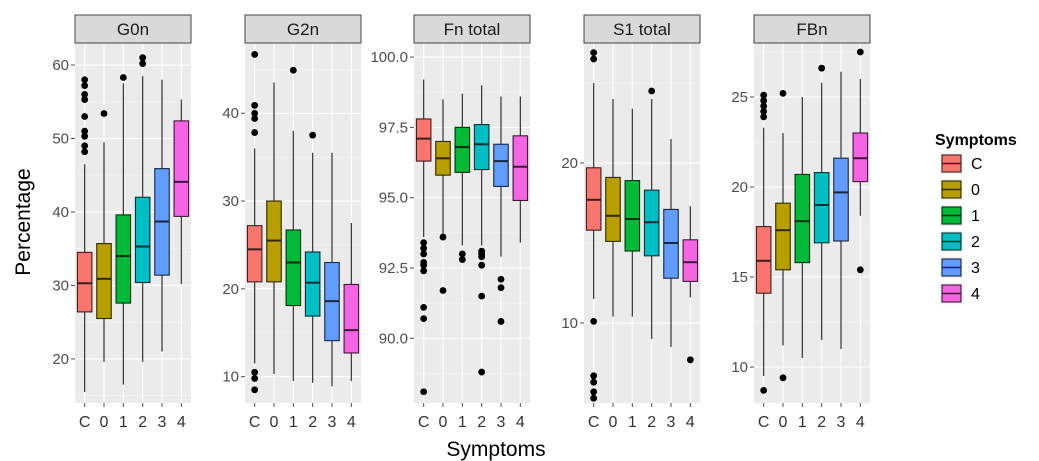  I want to click on legend-label: 0, so click(975, 190).